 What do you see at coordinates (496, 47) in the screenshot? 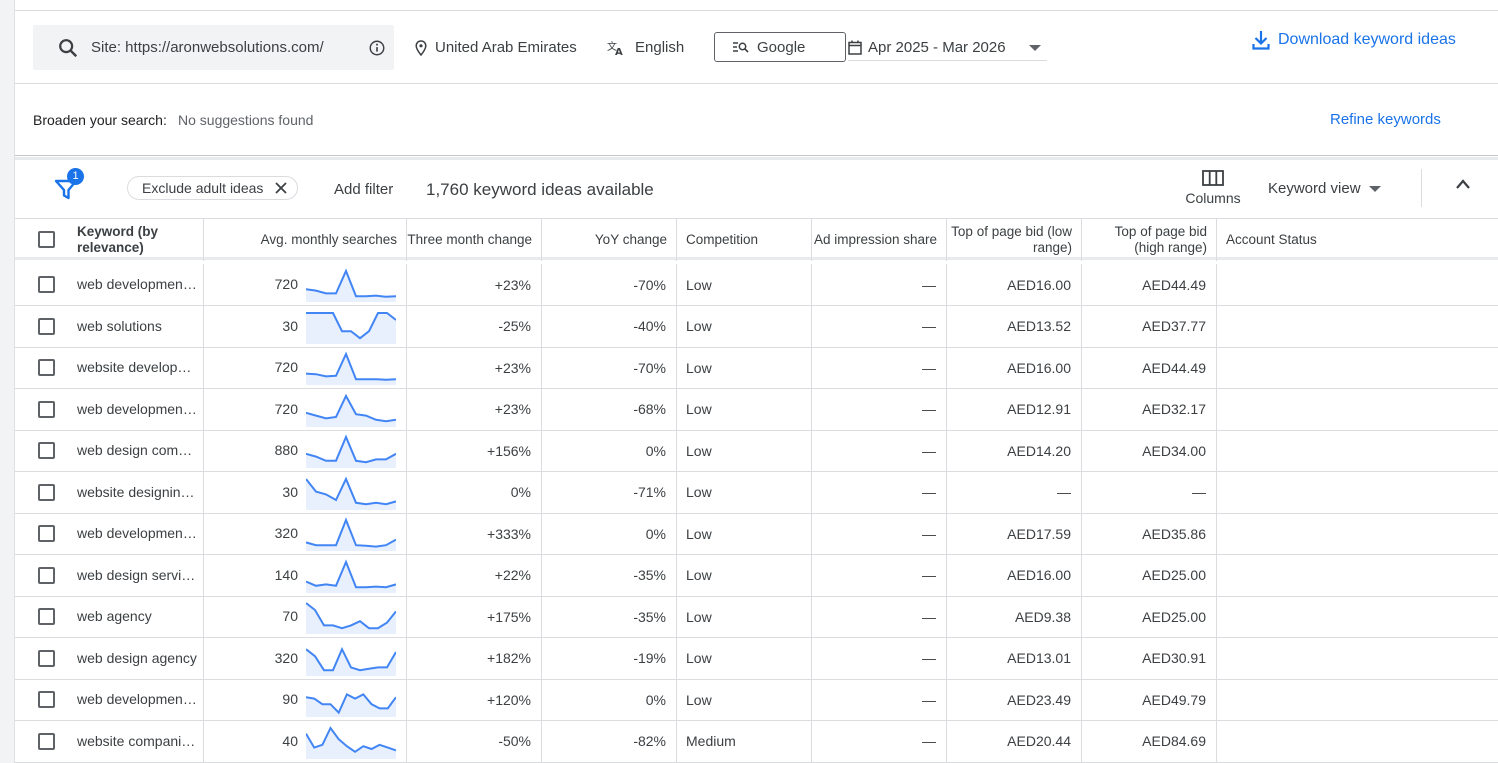
I see `location-selector: United Arab Emirates` at bounding box center [496, 47].